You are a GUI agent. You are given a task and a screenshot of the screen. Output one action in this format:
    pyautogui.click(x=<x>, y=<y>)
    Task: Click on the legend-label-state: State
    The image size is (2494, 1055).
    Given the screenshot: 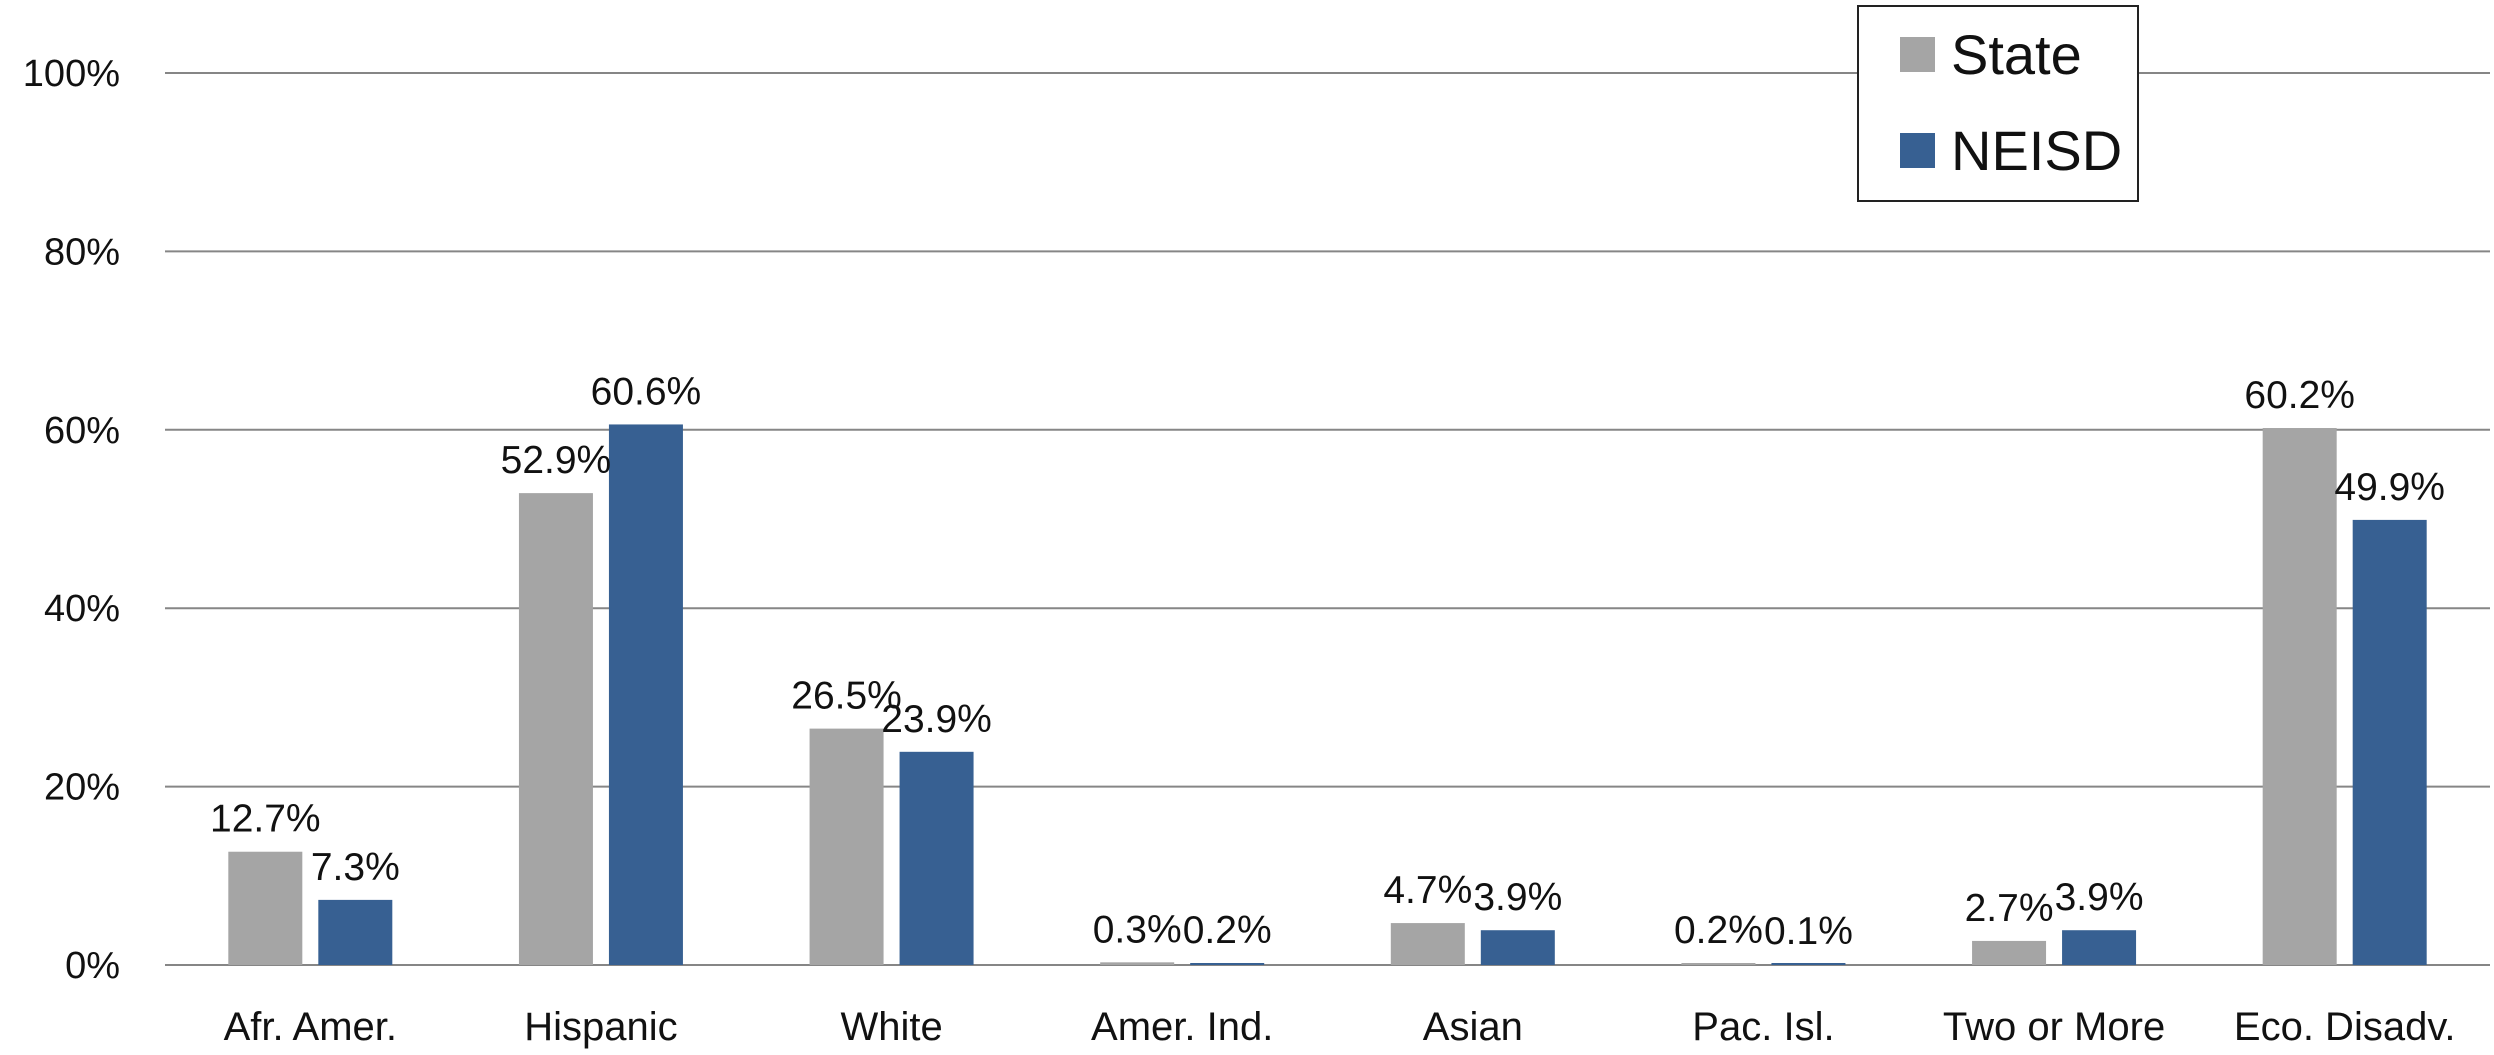 What is the action you would take?
    pyautogui.click(x=2016, y=54)
    